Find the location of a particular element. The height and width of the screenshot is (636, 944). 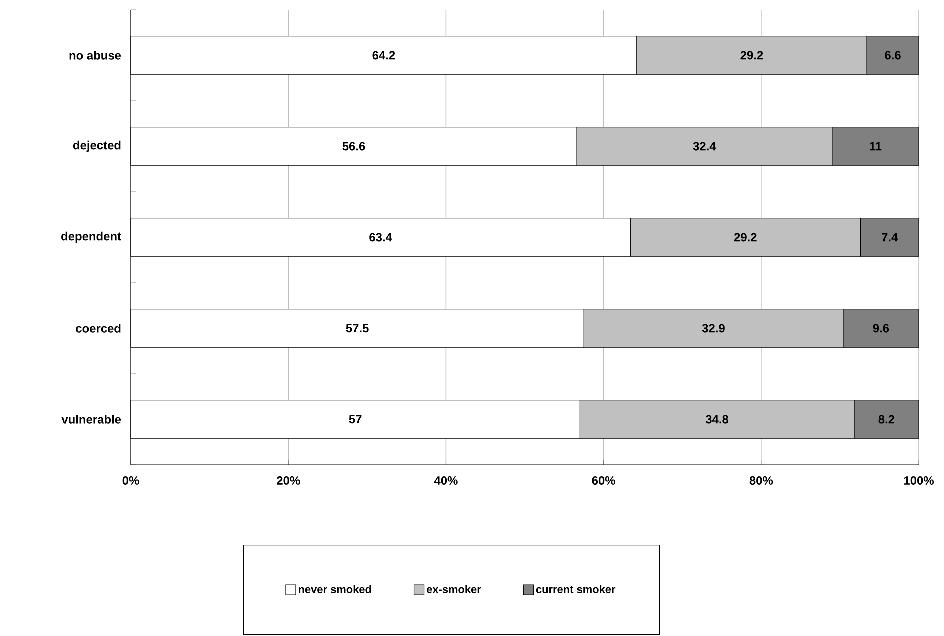

x-tick-label: 100% is located at coordinates (919, 480).